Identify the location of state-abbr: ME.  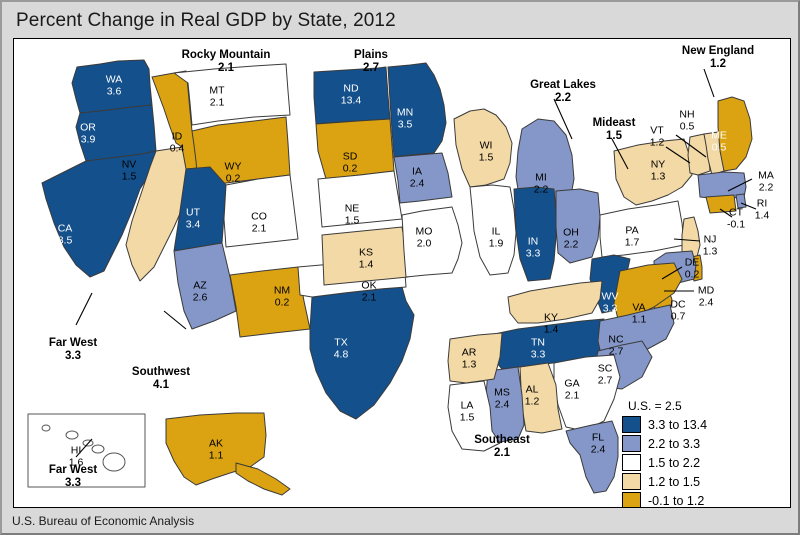
(719, 135).